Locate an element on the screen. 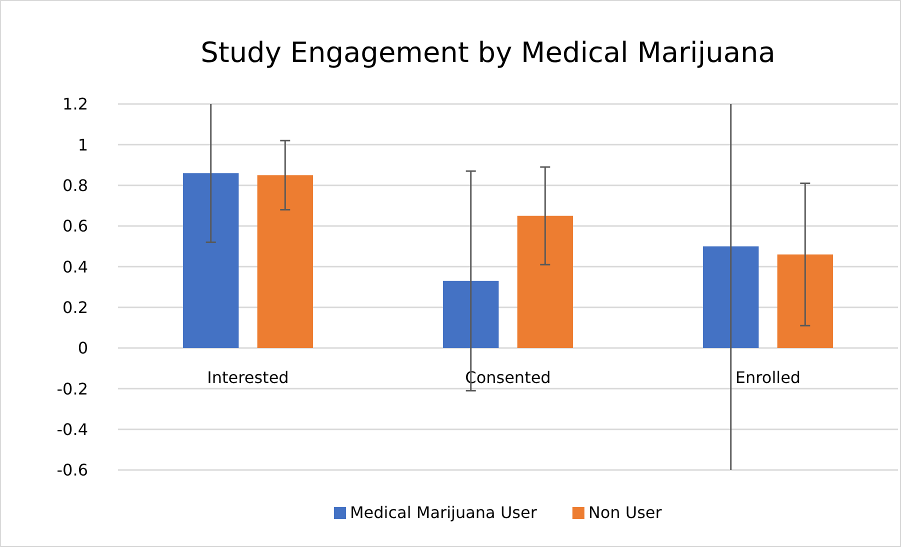 Image resolution: width=906 pixels, height=550 pixels. x-tick-label: Interested is located at coordinates (248, 377).